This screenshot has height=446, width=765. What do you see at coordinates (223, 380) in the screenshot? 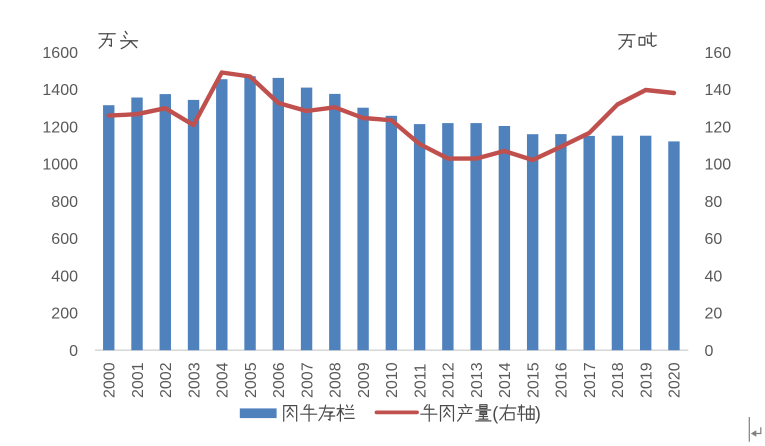
I see `svg-text: 2004` at bounding box center [223, 380].